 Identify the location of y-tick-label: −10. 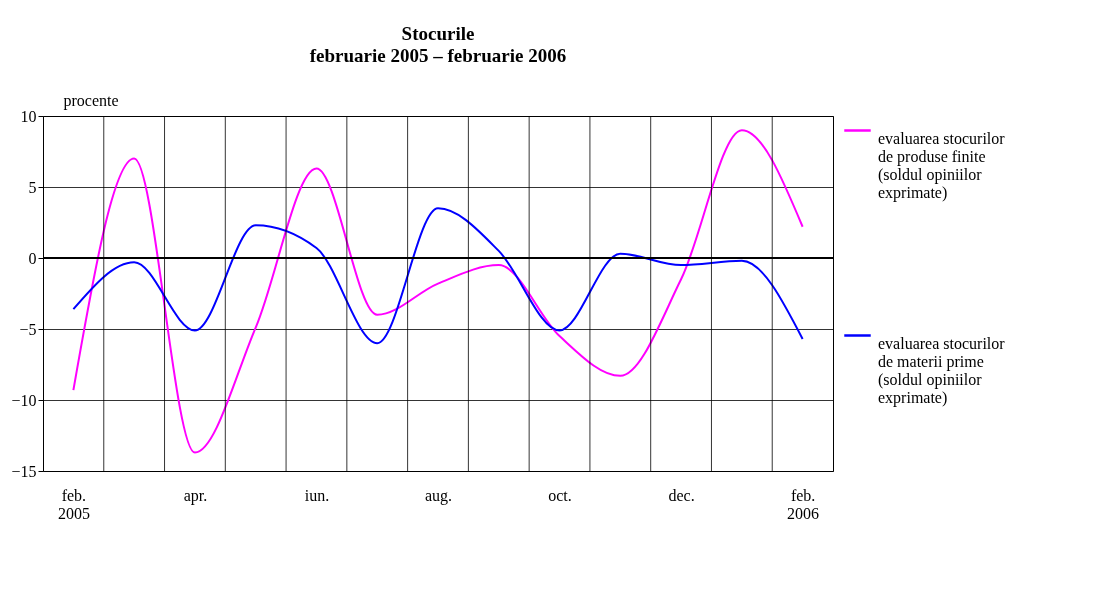
(24, 400).